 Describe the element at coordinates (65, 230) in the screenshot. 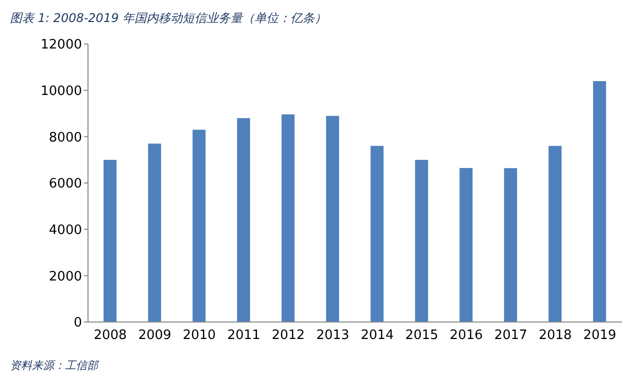

I see `y-tick-label: 4000` at that location.